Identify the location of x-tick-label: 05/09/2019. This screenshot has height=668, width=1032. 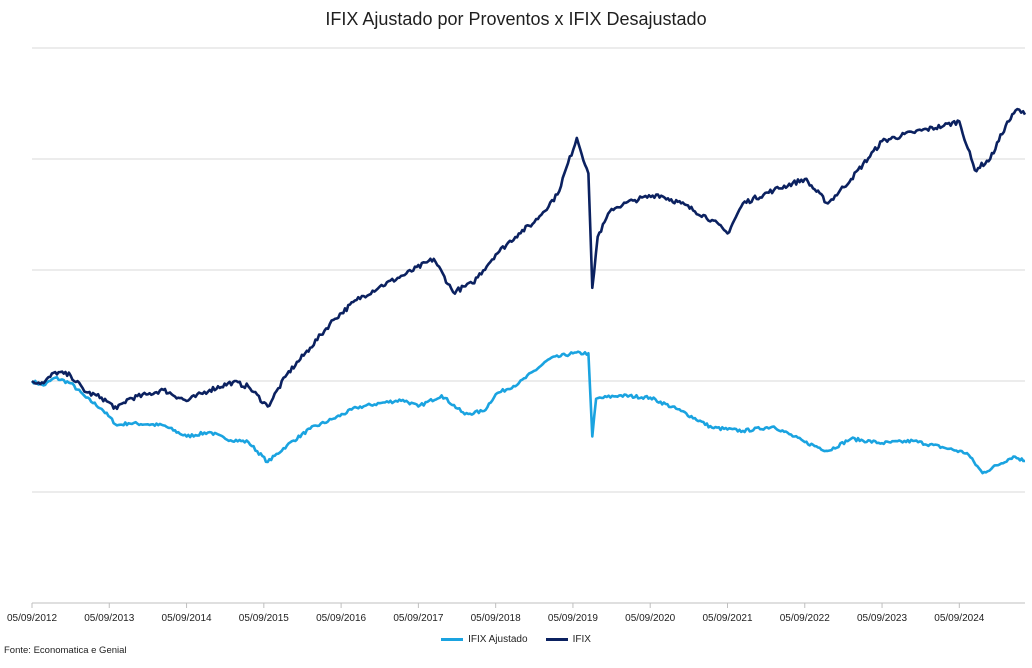
(573, 618).